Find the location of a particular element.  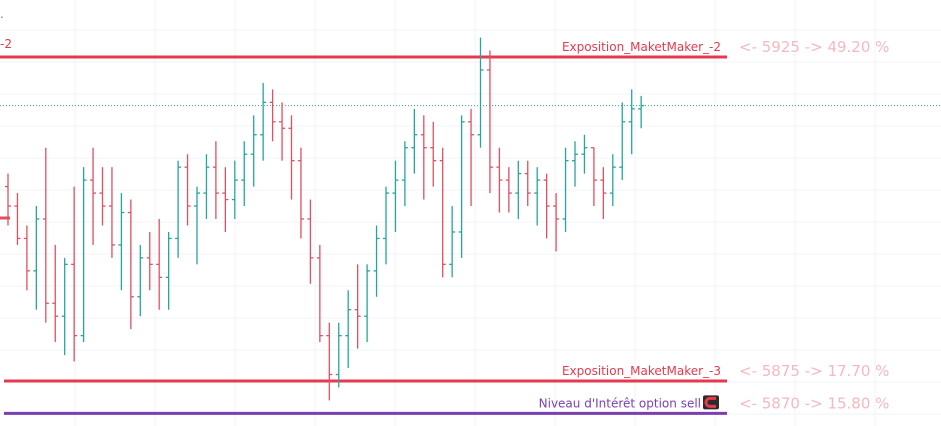

level-price-pct-label: <- 5875 -> 17.70 % is located at coordinates (814, 371).